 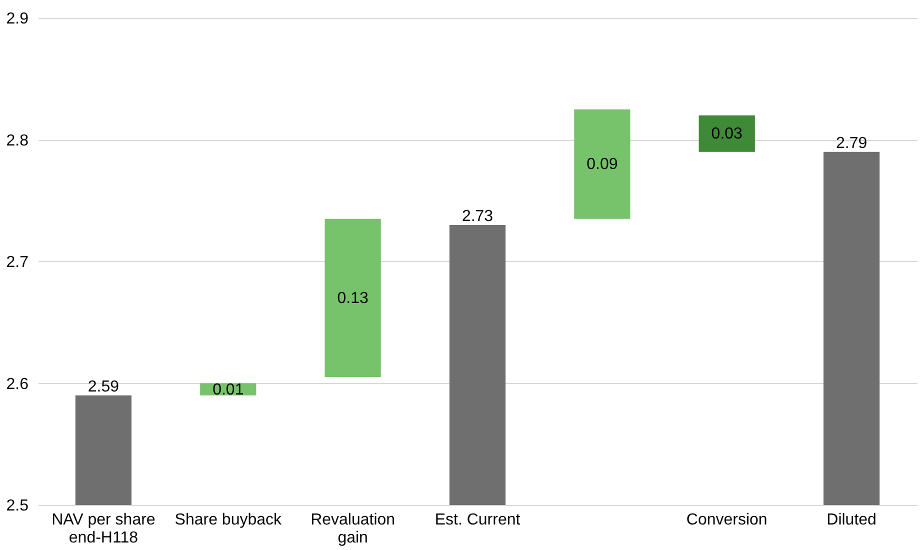 I want to click on data-label: 0.01, so click(x=228, y=389).